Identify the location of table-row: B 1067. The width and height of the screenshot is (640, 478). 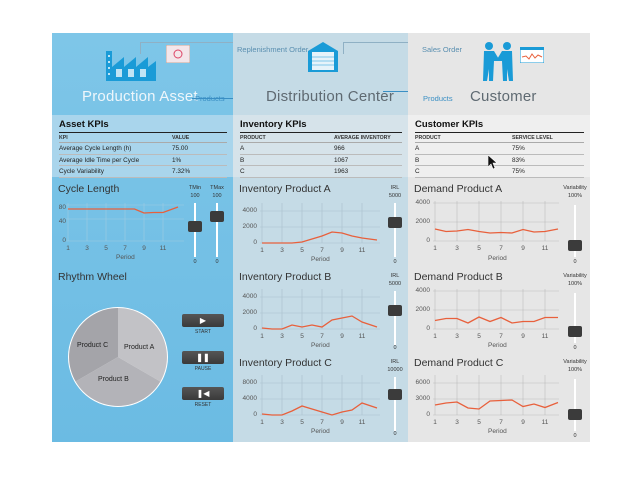
(321, 160).